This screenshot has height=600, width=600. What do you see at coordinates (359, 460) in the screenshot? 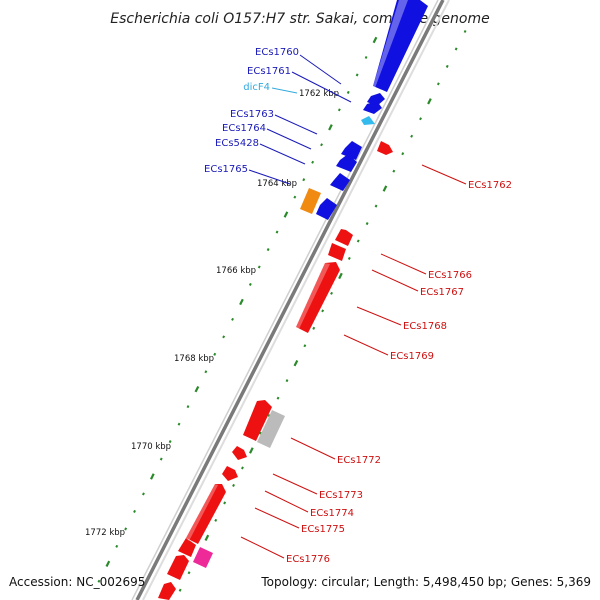
I see `gene-label-ECs1772: ECs1772` at bounding box center [359, 460].